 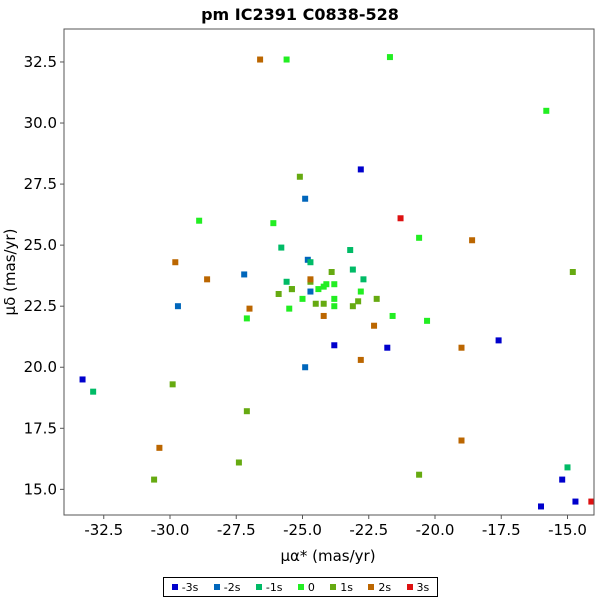 I want to click on legend-label: 2s, so click(x=385, y=587).